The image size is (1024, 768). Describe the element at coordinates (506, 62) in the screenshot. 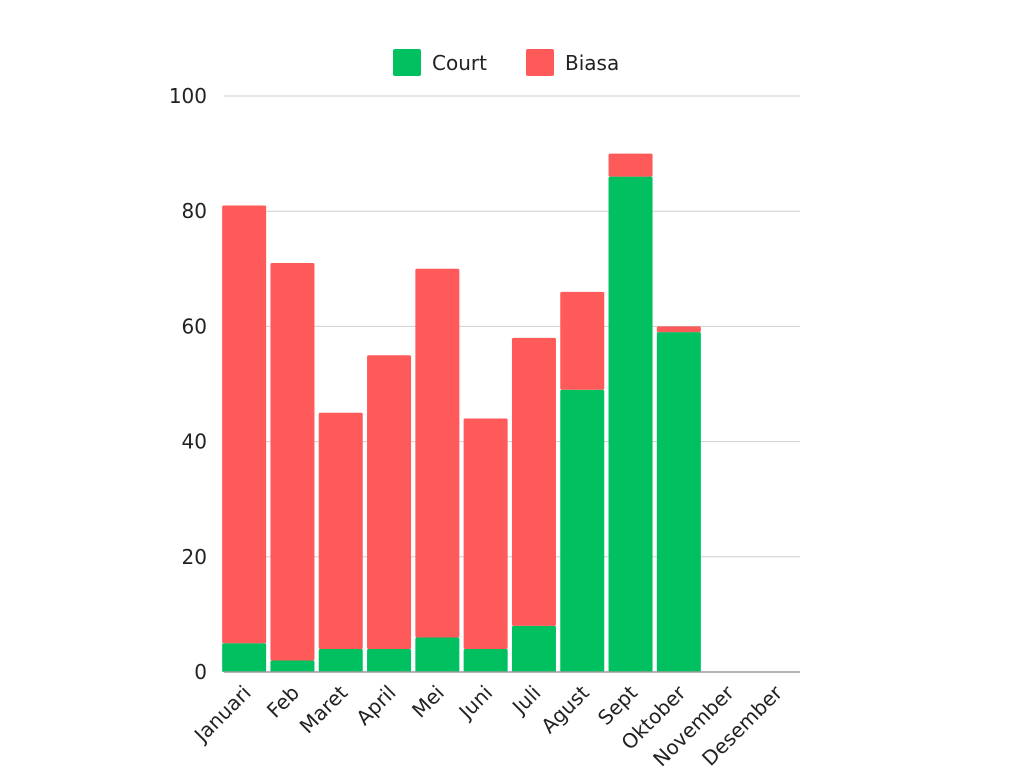

I see `legend: Court Biasa` at that location.